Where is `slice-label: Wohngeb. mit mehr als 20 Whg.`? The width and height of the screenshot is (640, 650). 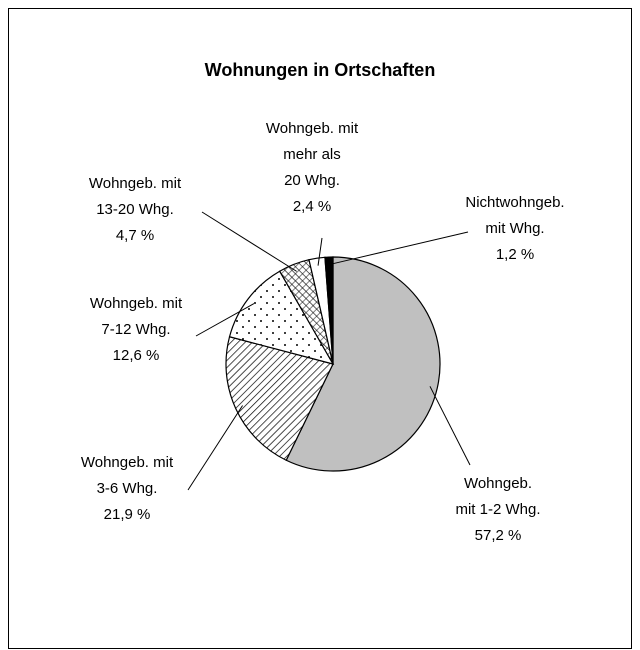 slice-label: Wohngeb. mit mehr als 20 Whg. is located at coordinates (312, 154).